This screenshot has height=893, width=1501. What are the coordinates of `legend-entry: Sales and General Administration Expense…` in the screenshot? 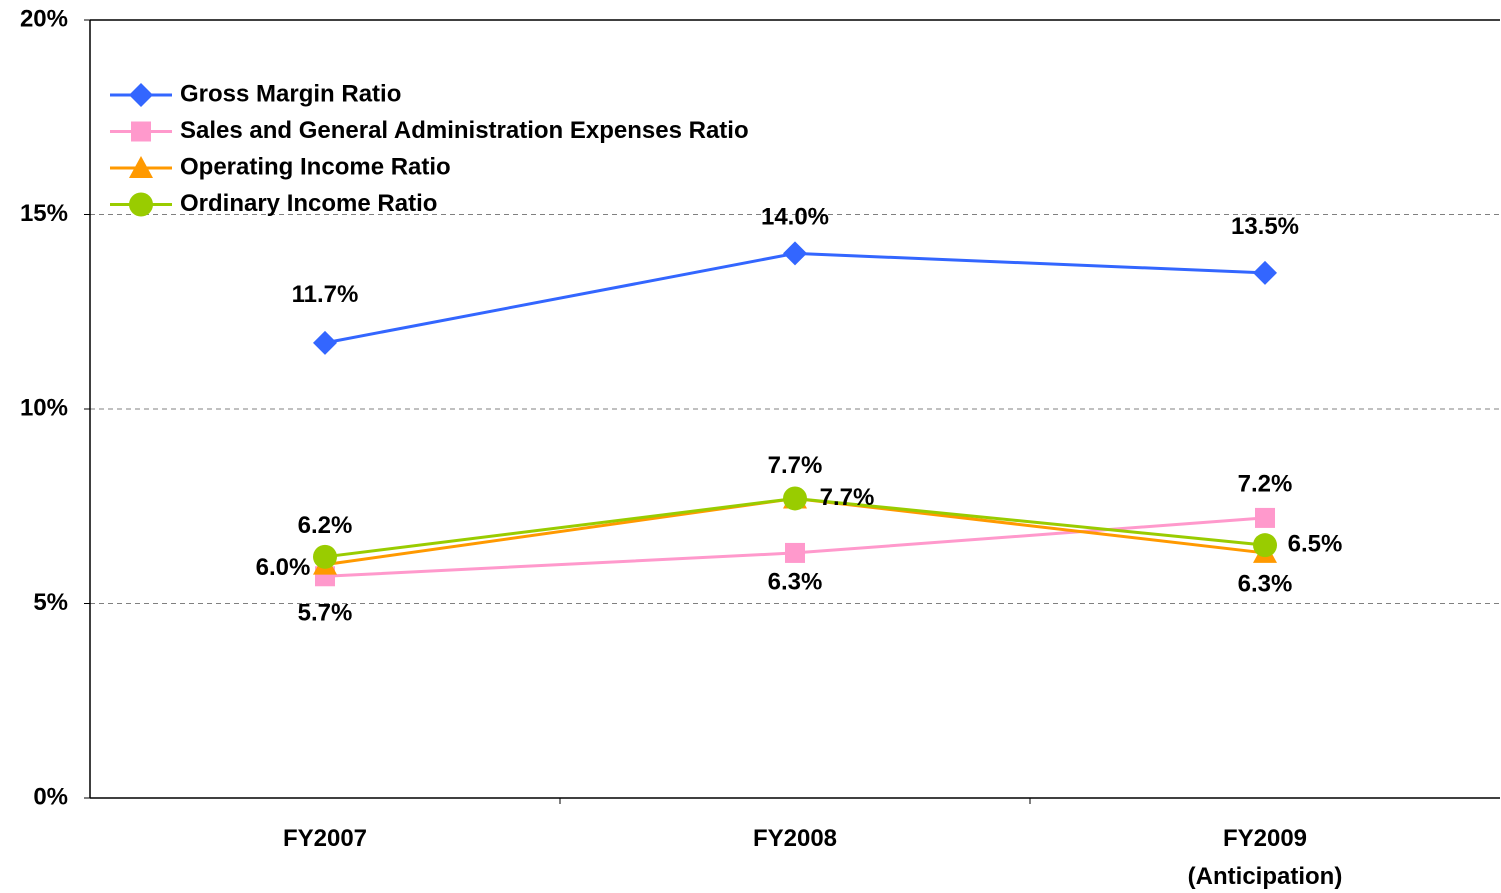 It's located at (429, 130).